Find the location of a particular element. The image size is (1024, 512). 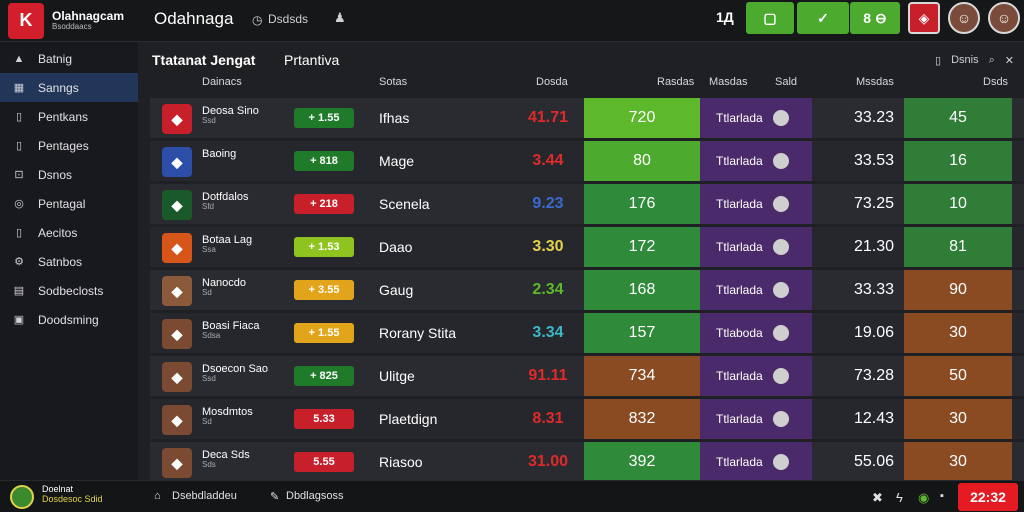

team-name: Baoing is located at coordinates (219, 154).